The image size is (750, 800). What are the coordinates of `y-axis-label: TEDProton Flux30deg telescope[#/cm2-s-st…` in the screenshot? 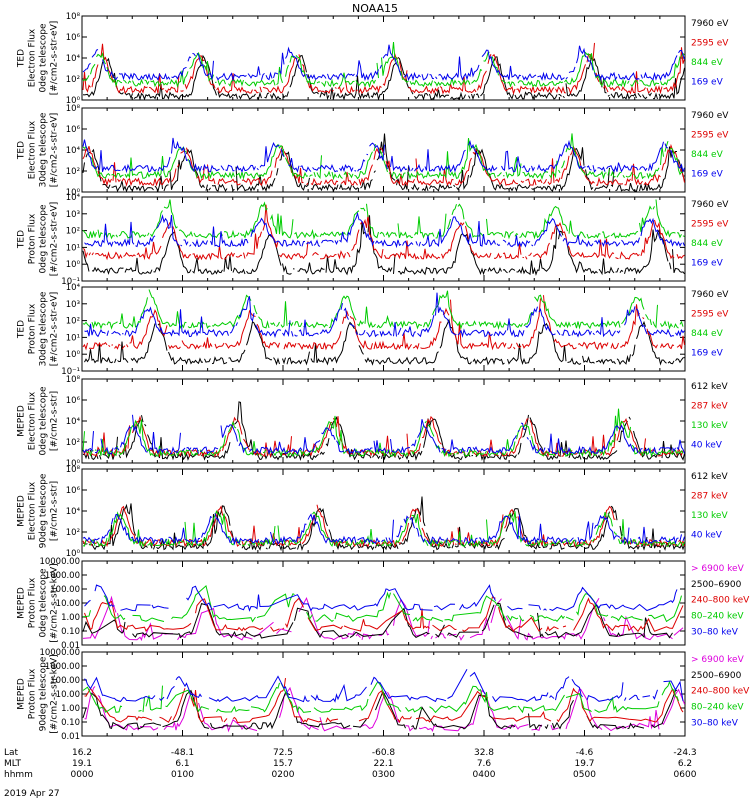 It's located at (38, 328).